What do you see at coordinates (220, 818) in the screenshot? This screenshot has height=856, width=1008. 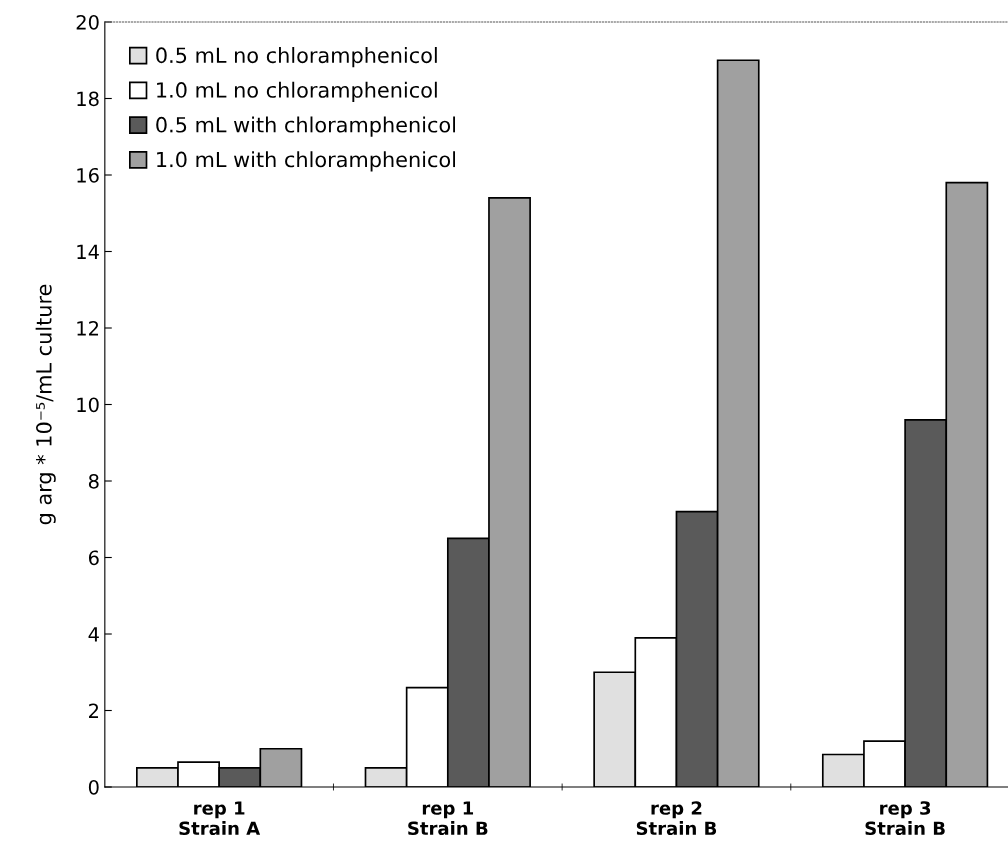 I see `x-tick-label: rep 1 Strain A` at bounding box center [220, 818].